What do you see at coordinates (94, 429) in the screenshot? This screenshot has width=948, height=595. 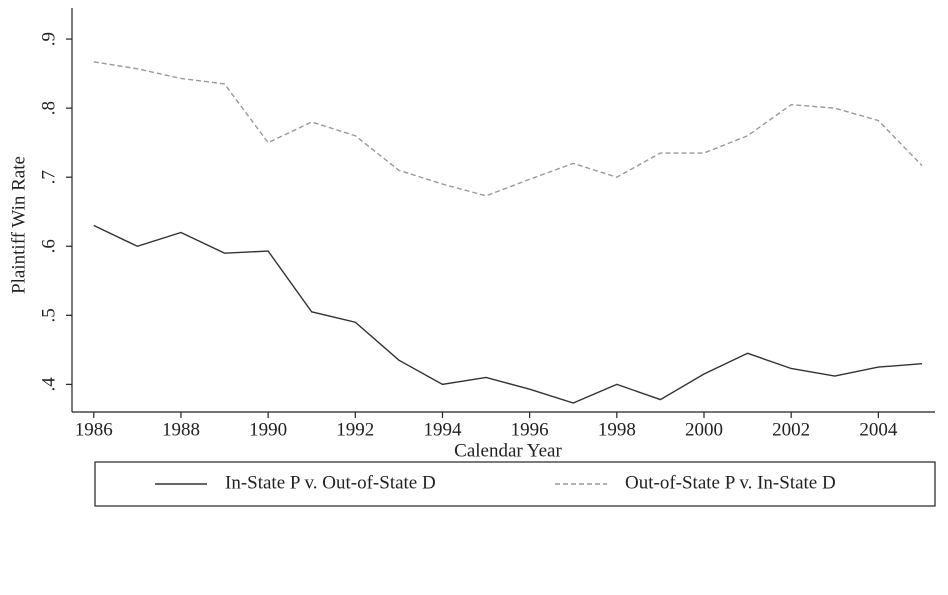 I see `x-tick-label: 1986` at bounding box center [94, 429].